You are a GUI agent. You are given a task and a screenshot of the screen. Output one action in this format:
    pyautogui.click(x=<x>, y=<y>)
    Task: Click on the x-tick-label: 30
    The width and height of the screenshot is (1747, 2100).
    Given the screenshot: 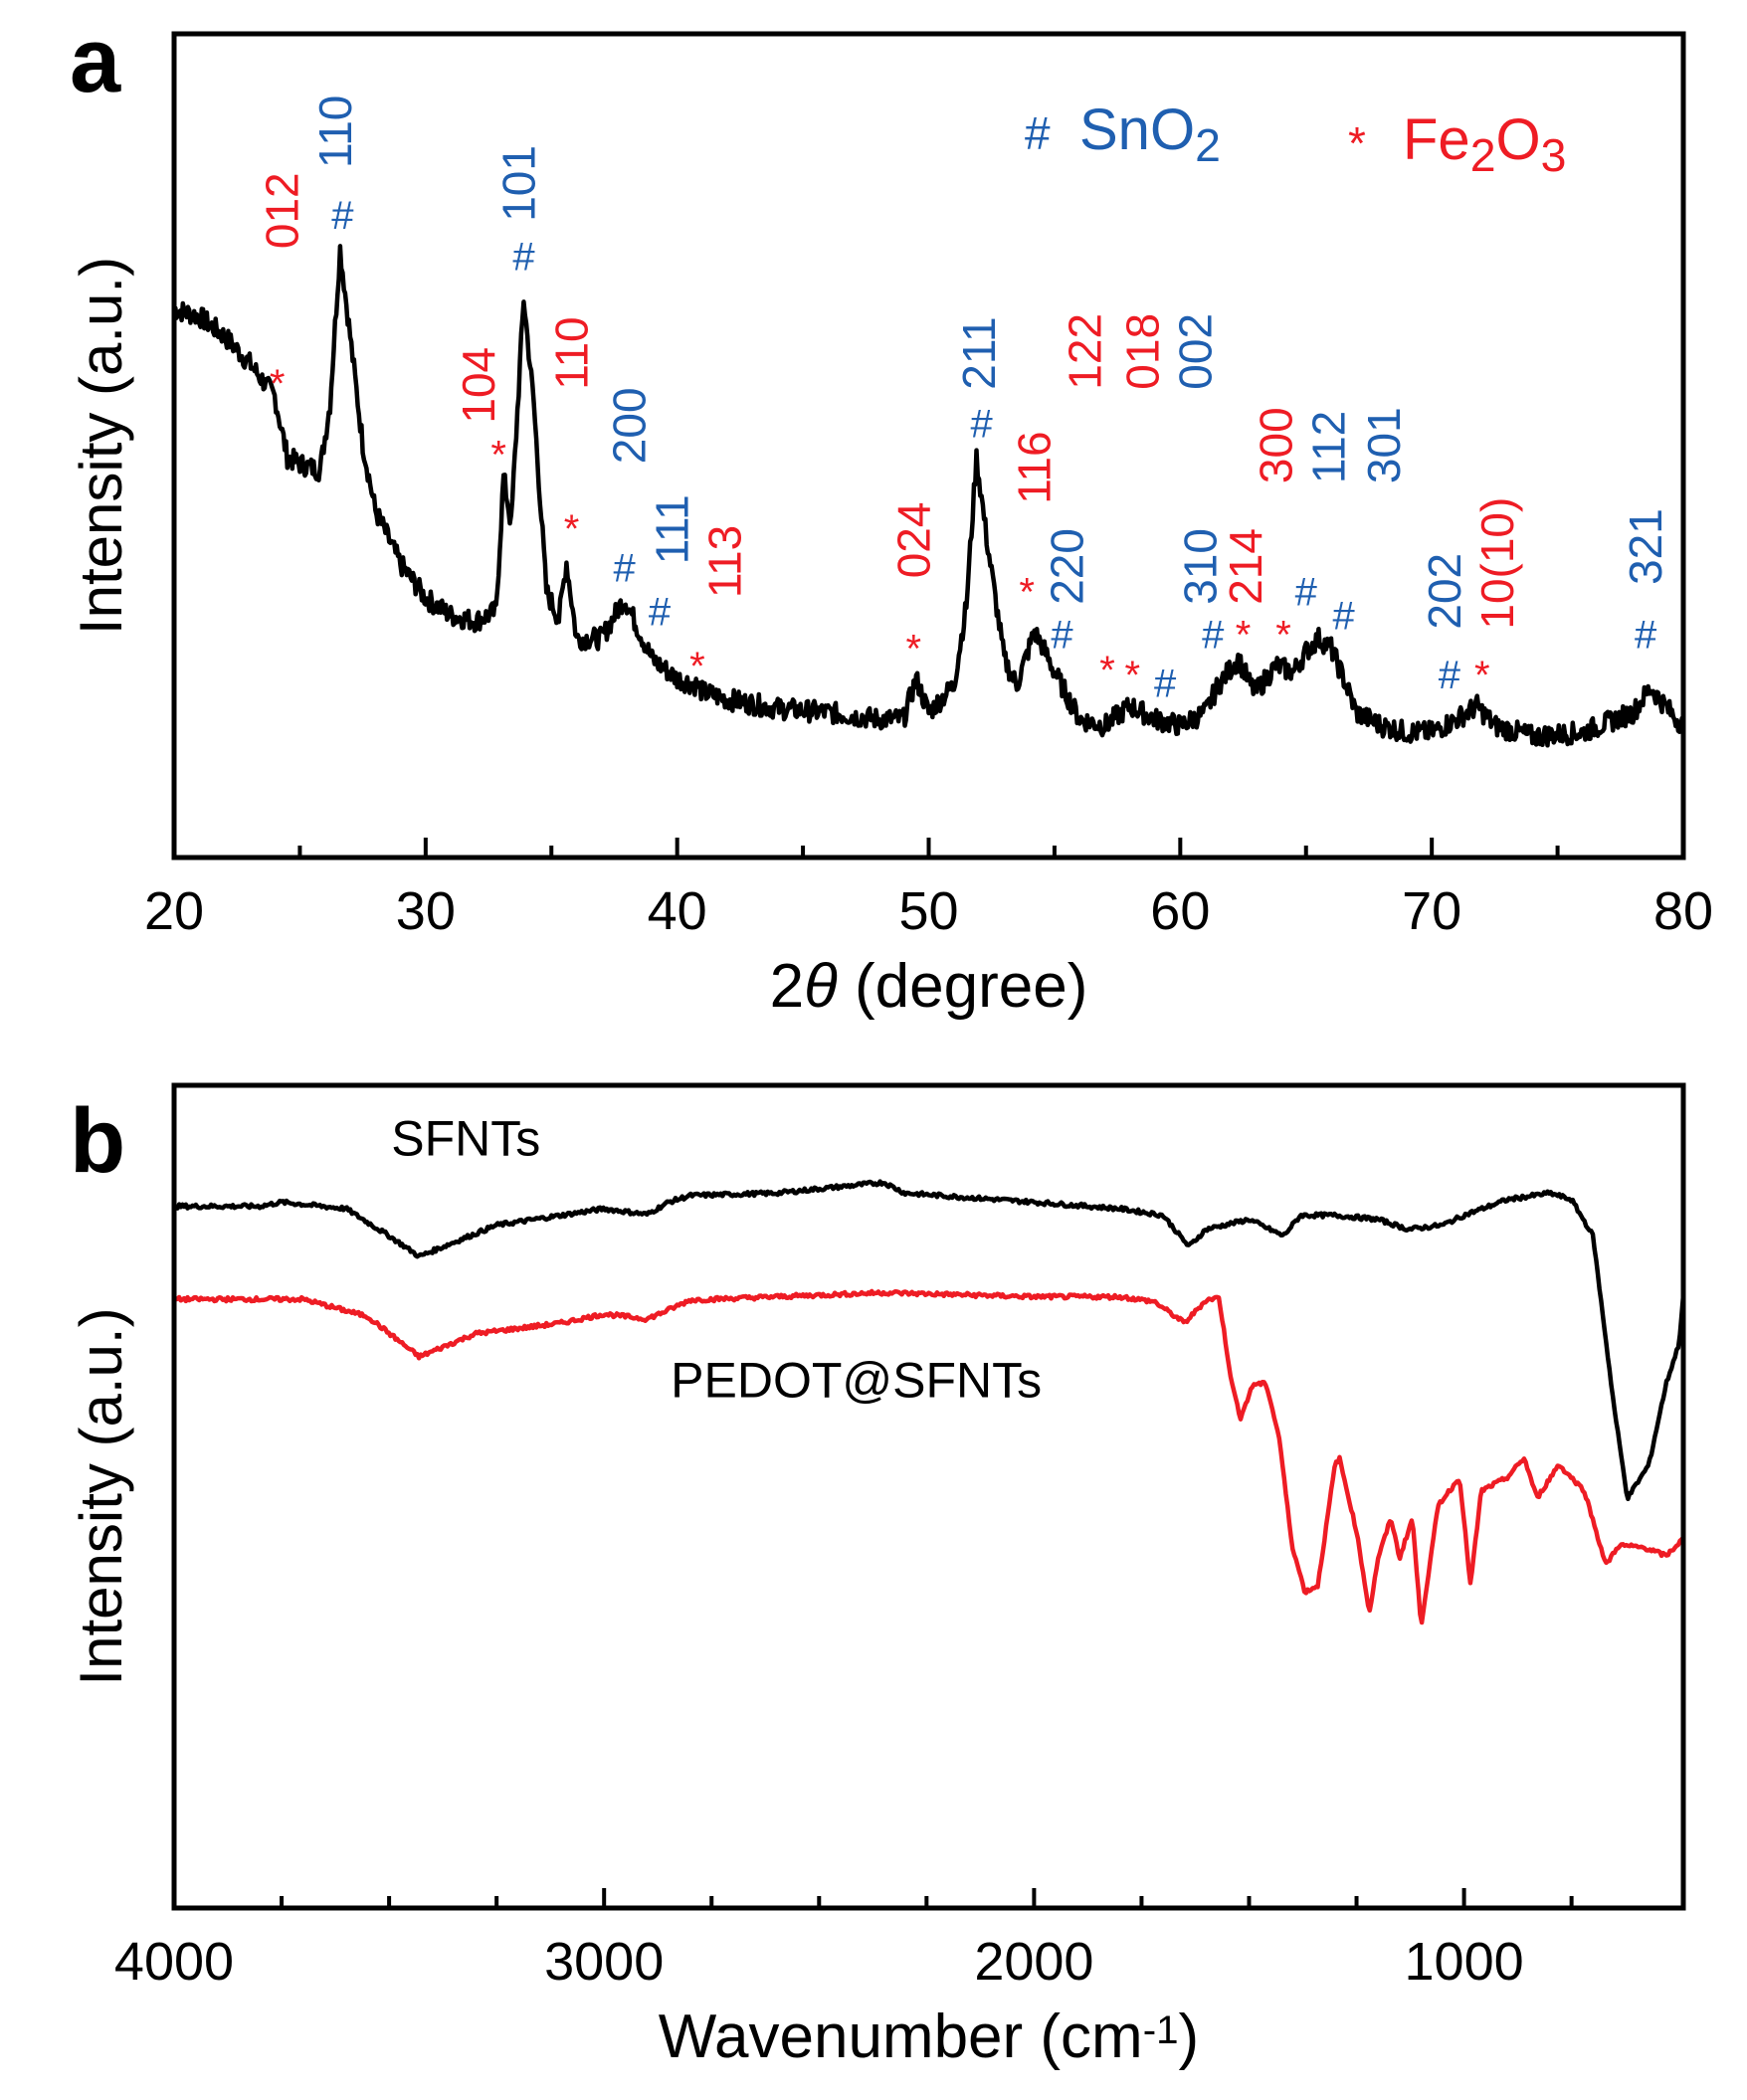 What is the action you would take?
    pyautogui.click(x=426, y=911)
    